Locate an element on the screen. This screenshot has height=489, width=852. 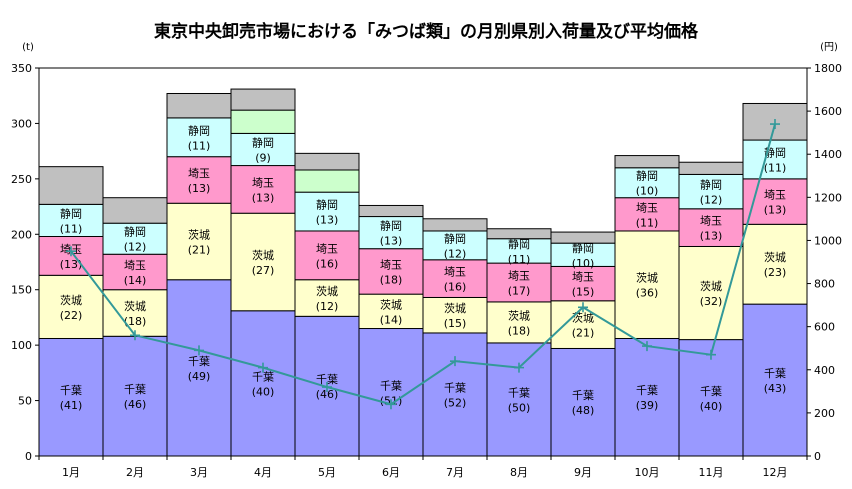
segment-share-label: (49) is located at coordinates (199, 376).